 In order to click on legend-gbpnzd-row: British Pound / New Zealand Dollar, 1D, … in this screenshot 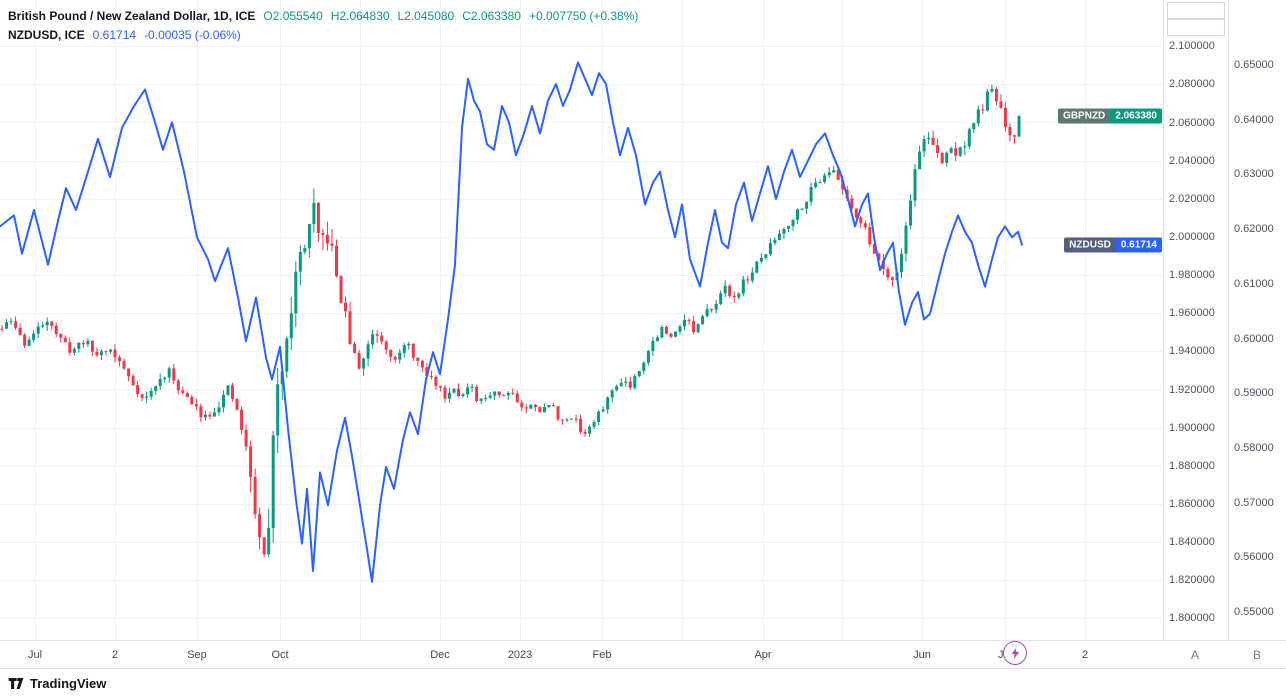, I will do `click(323, 16)`.